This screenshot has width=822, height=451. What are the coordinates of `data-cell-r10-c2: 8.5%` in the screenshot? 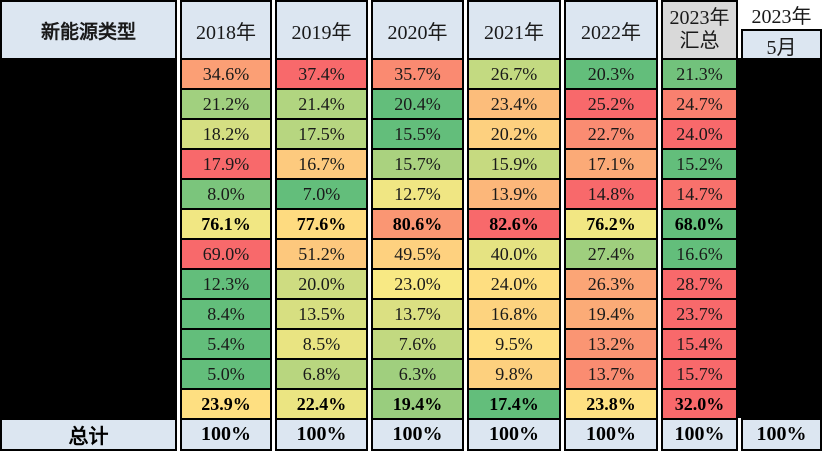 It's located at (321, 343).